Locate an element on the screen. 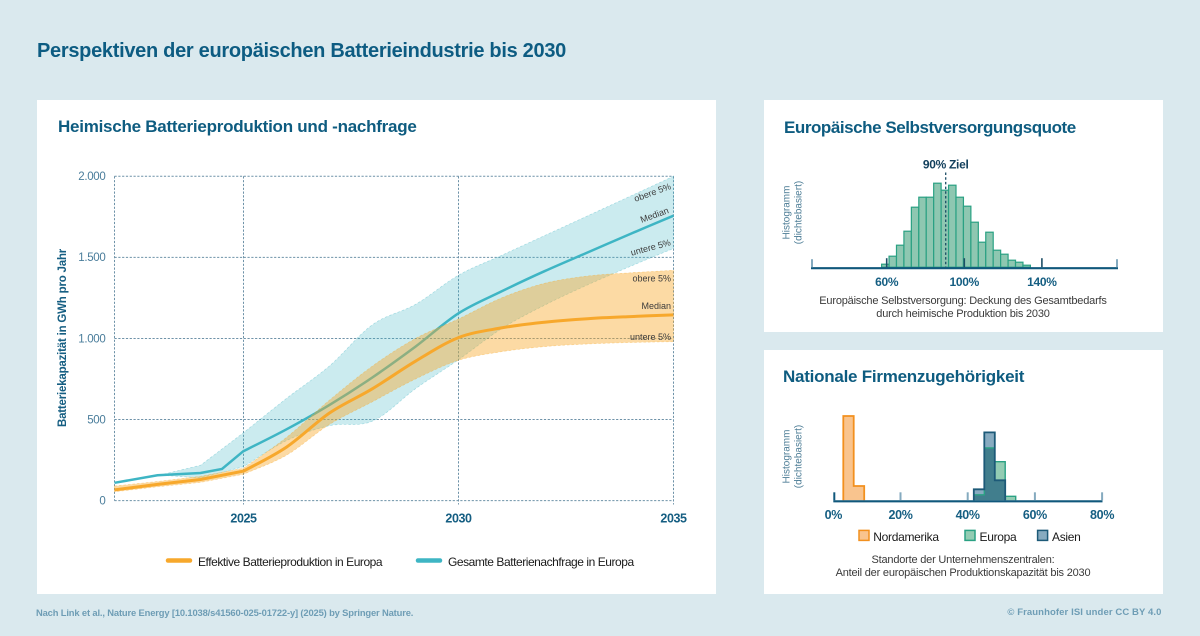 This screenshot has height=636, width=1200. svg-text: obere 5% is located at coordinates (651, 279).